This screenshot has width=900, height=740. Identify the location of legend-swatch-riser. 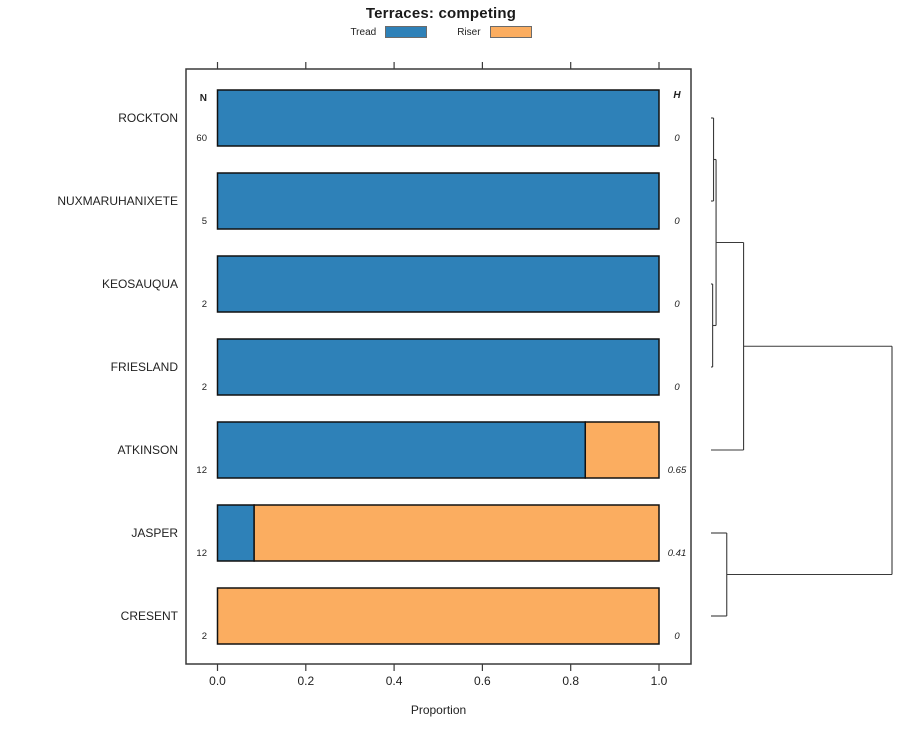
(510, 32).